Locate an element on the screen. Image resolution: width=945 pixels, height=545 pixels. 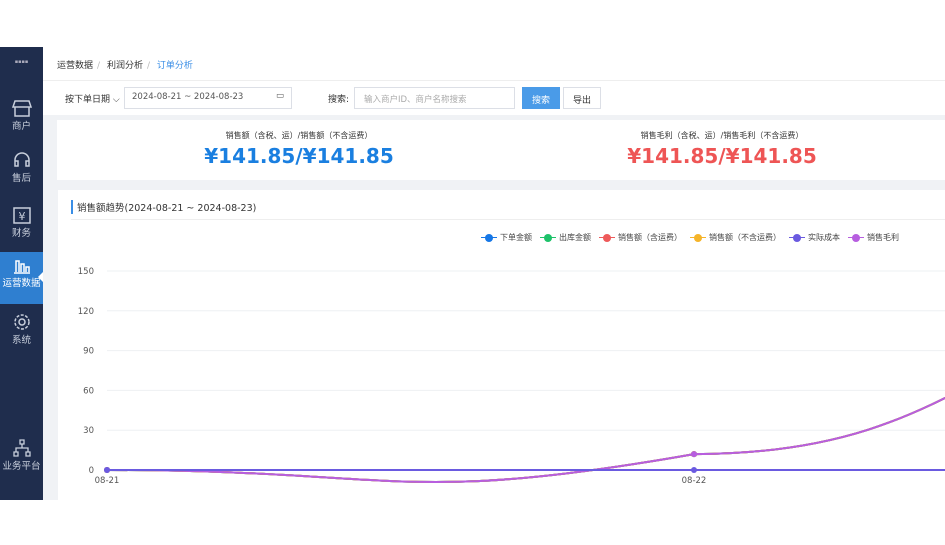
sidebar-item-label: 财务 is located at coordinates (21, 233).